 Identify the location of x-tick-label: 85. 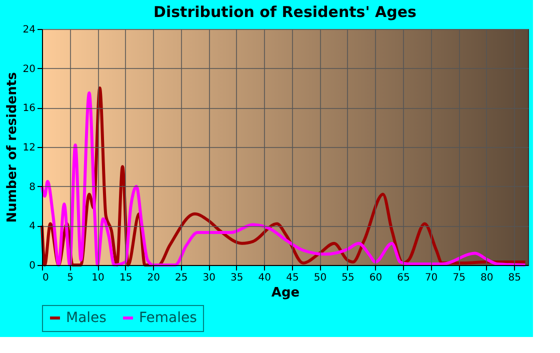
(514, 278).